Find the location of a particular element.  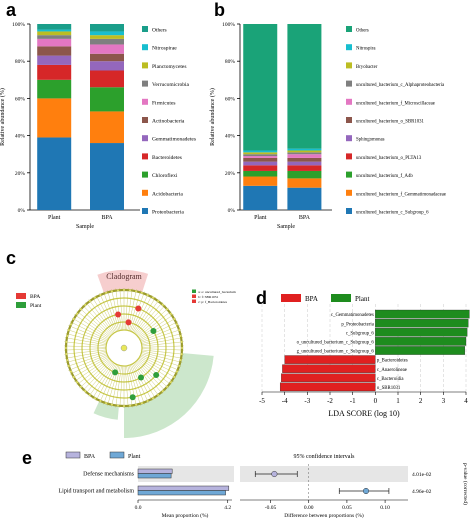

y-tick-label: 100% is located at coordinates (228, 25).